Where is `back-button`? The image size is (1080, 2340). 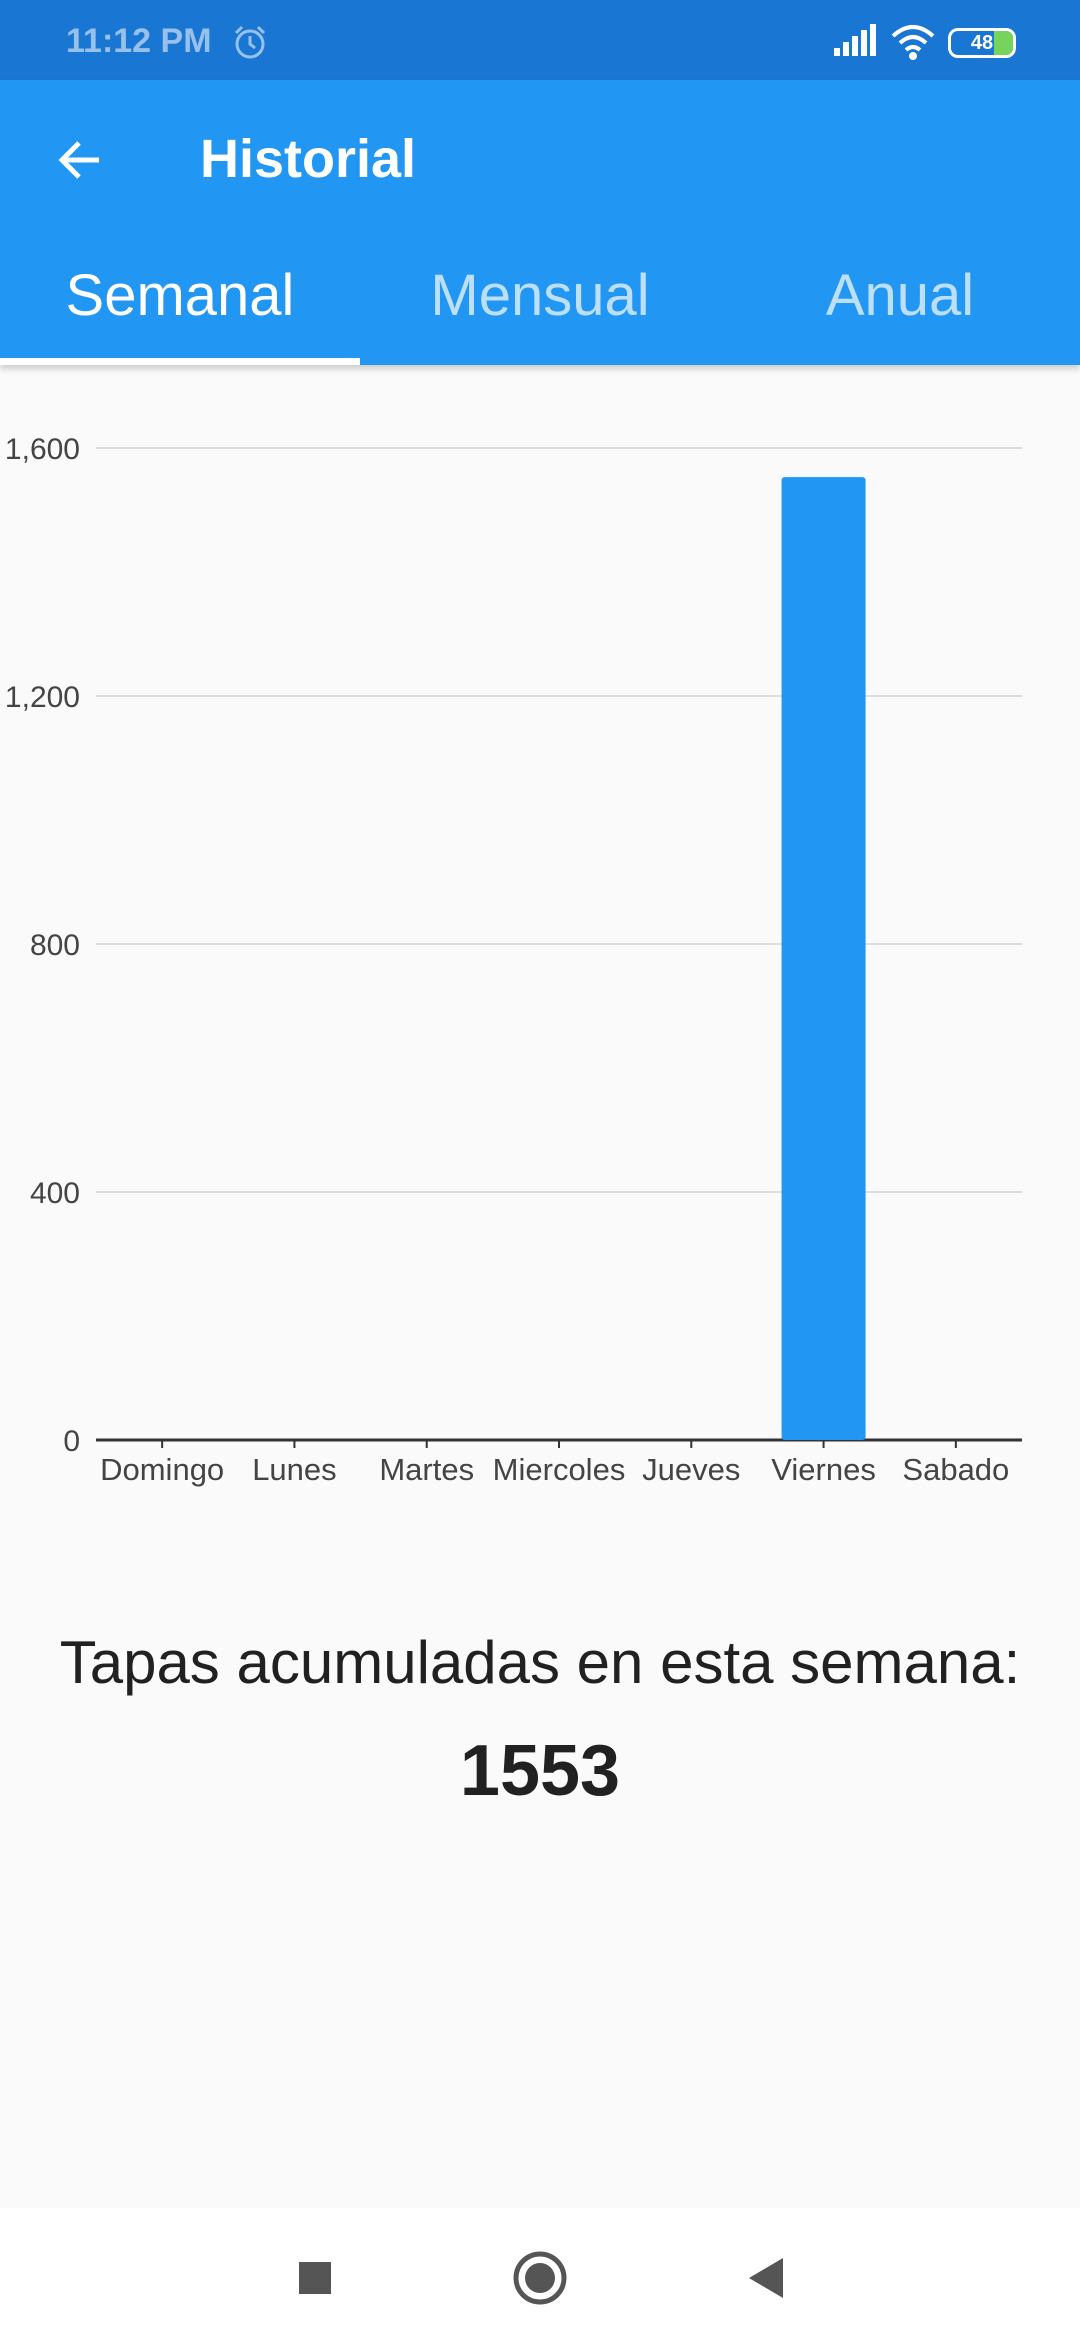 back-button is located at coordinates (80, 160).